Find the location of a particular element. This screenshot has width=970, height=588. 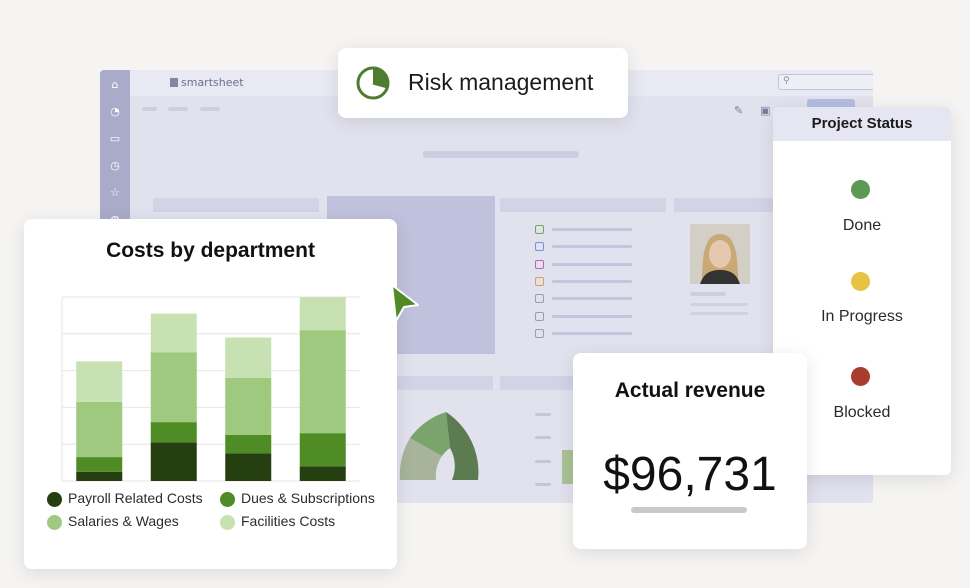

legend-dot-payroll is located at coordinates (54, 499).